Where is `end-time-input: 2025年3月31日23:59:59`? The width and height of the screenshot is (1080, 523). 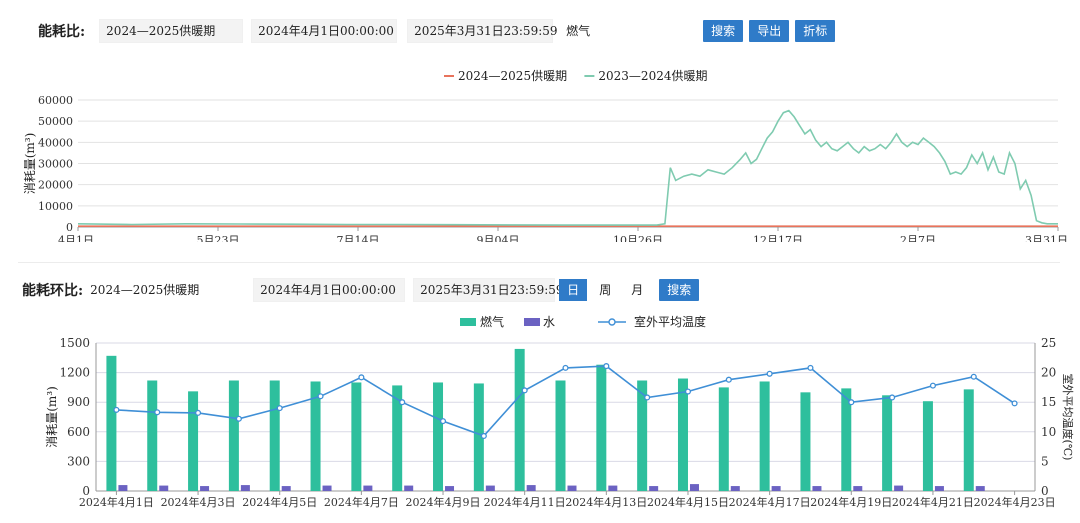
end-time-input: 2025年3月31日23:59:59 is located at coordinates (482, 31).